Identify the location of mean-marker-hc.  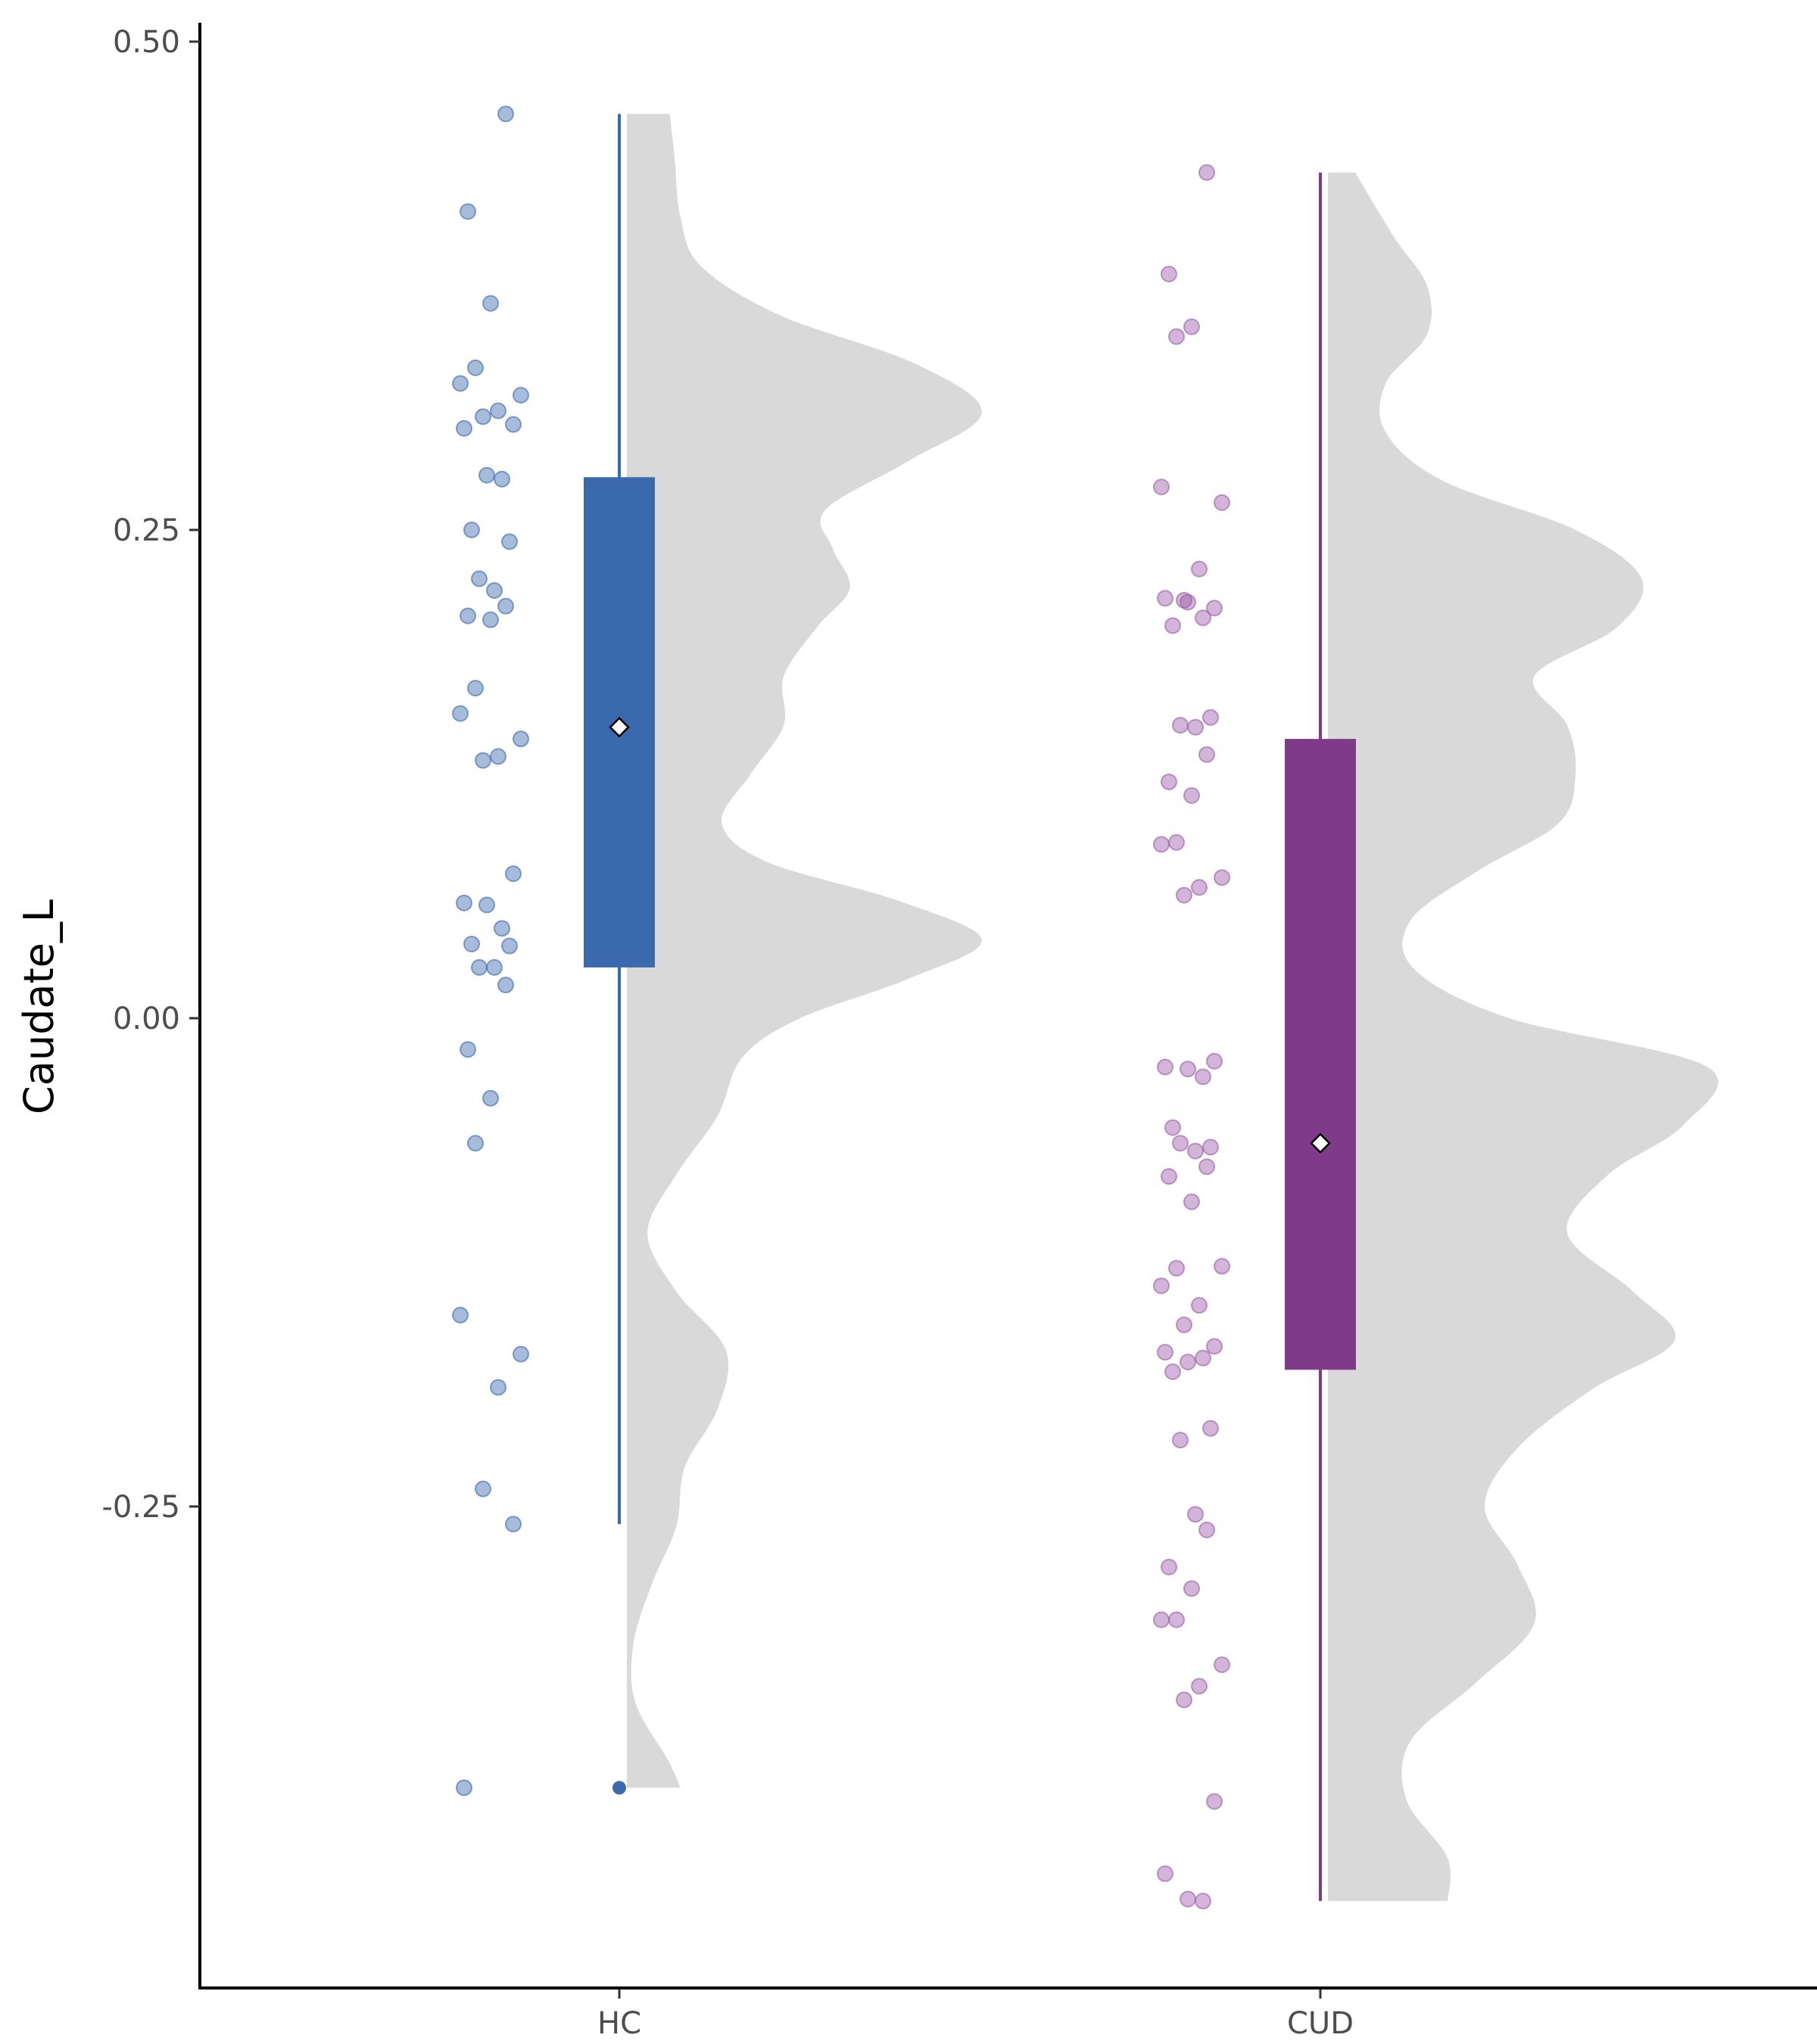
(619, 727).